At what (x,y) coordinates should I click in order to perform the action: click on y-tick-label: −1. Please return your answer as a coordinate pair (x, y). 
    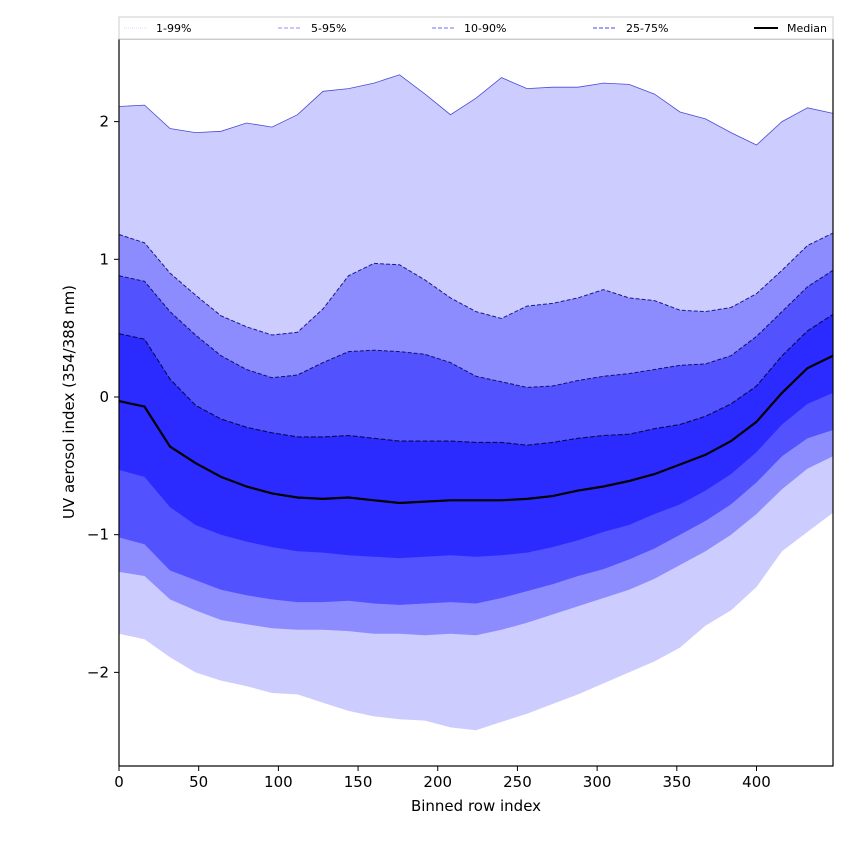
    Looking at the image, I should click on (98, 535).